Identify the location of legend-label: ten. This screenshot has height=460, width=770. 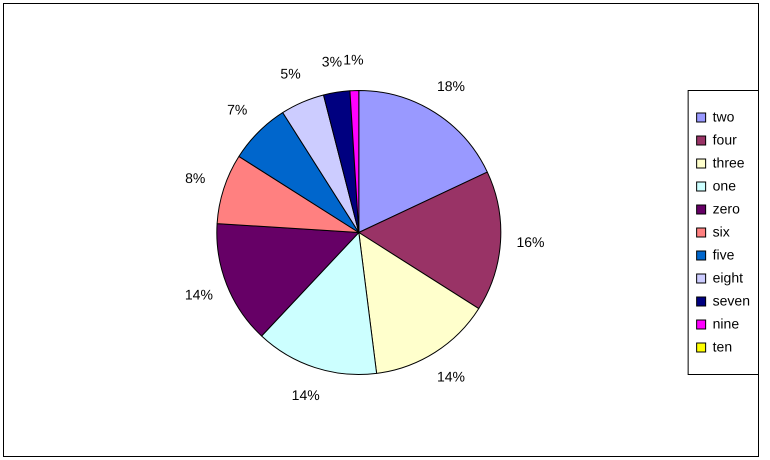
(722, 346).